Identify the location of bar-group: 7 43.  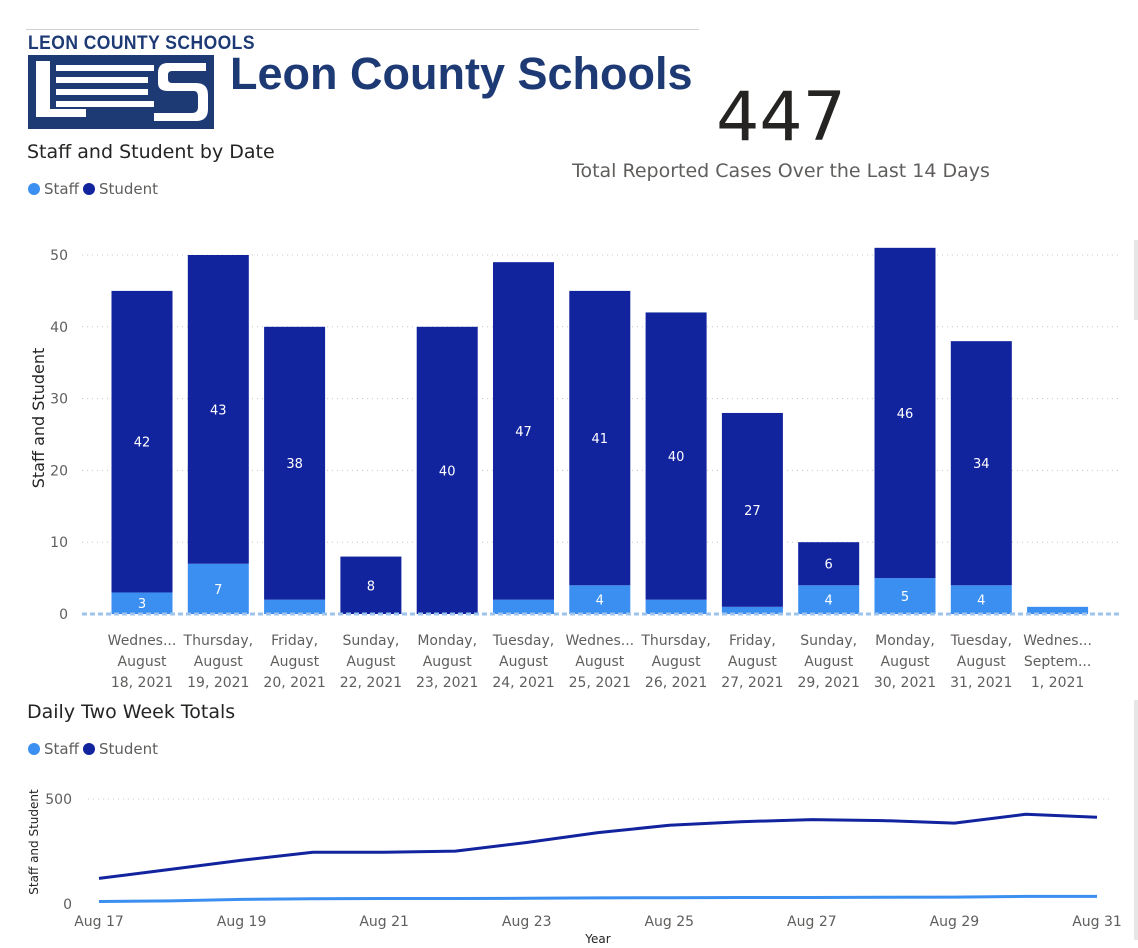
(218, 434).